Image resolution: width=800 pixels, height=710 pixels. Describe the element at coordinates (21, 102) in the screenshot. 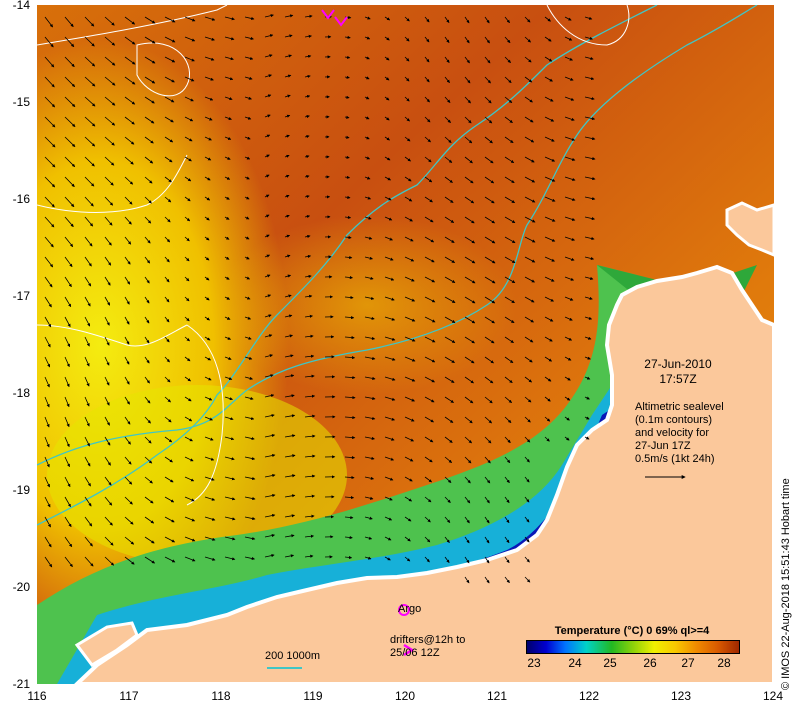

I see `y-label-15: -15` at that location.